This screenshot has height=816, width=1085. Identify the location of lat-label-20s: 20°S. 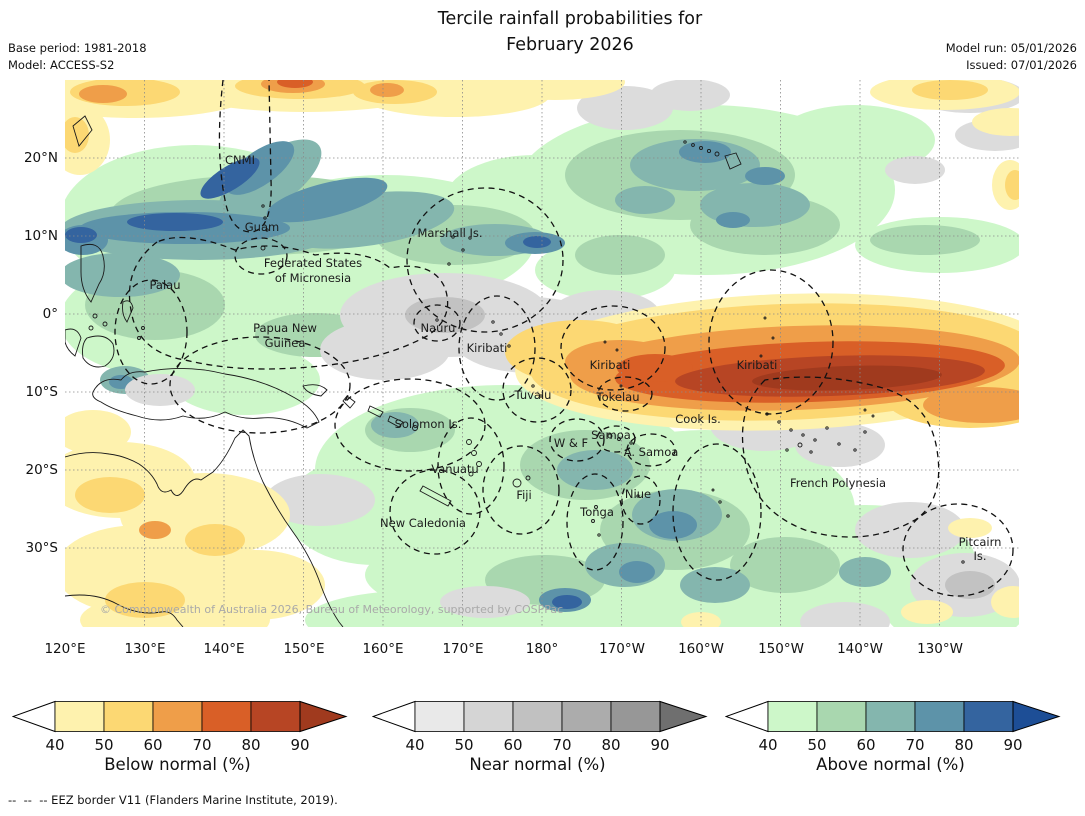
(42, 470).